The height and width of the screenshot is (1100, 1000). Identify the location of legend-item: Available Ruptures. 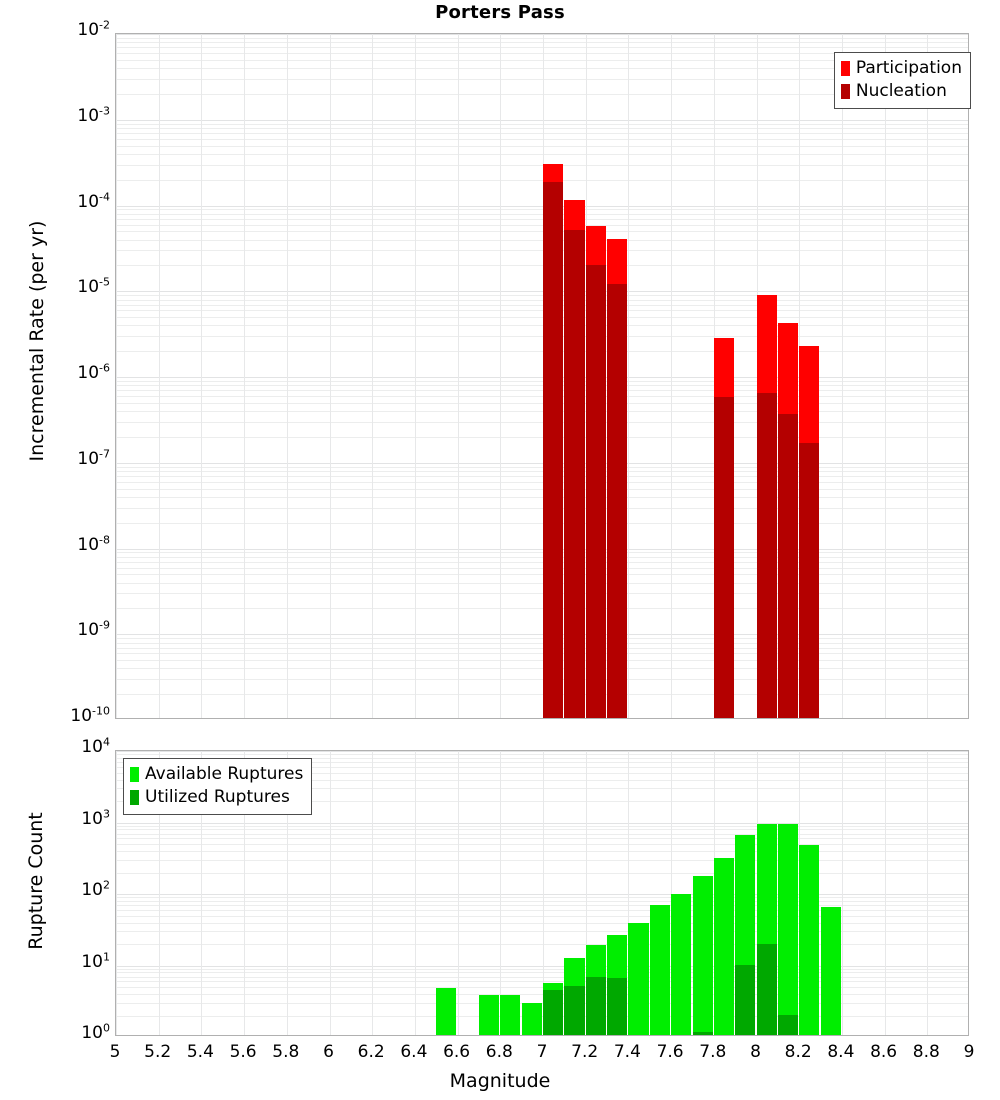
(216, 774).